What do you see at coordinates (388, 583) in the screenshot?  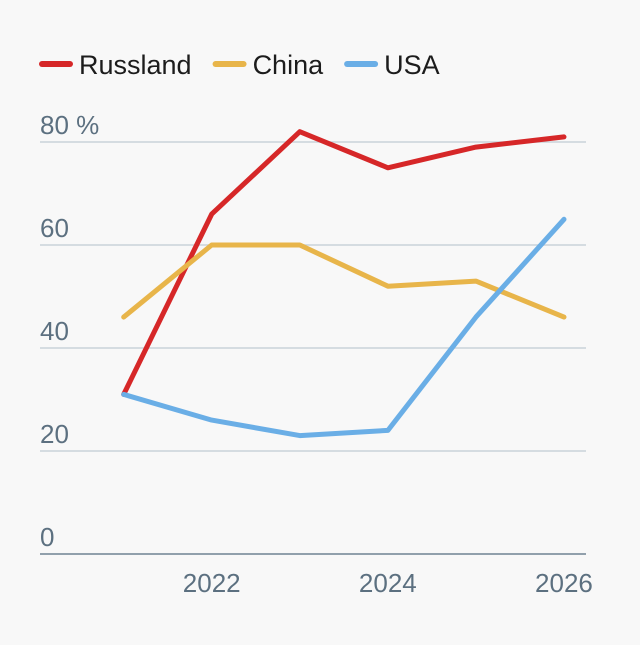 I see `x-tick-label-2024: 2024` at bounding box center [388, 583].